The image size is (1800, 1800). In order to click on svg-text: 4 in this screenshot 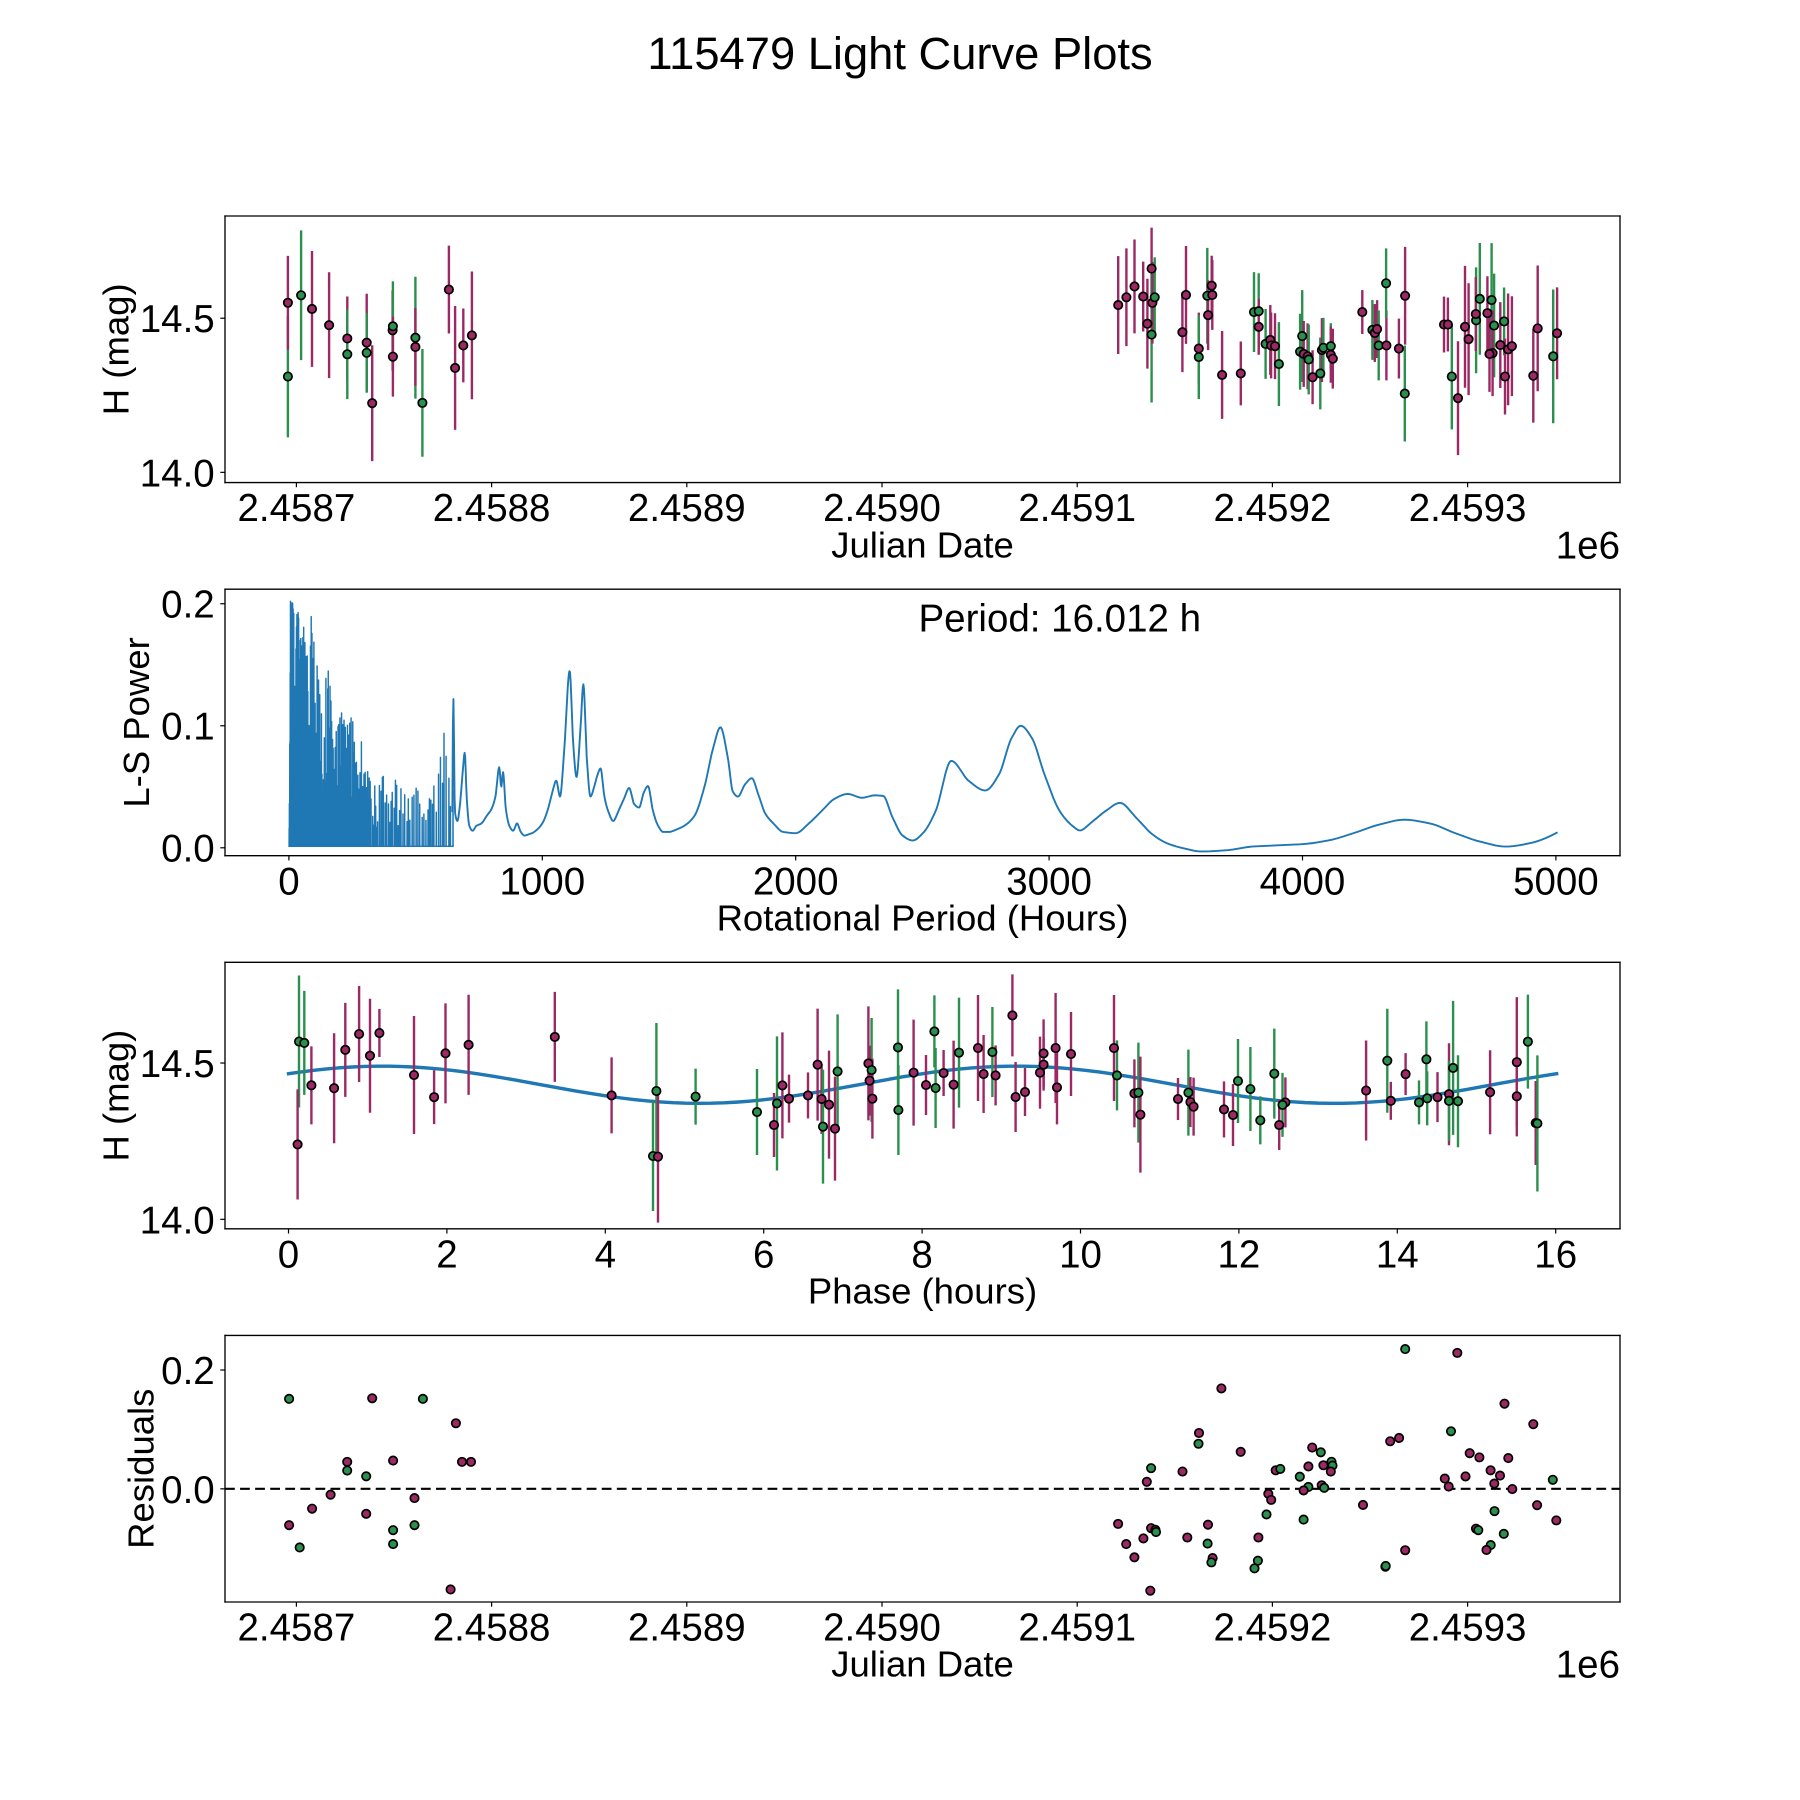, I will do `click(605, 1254)`.